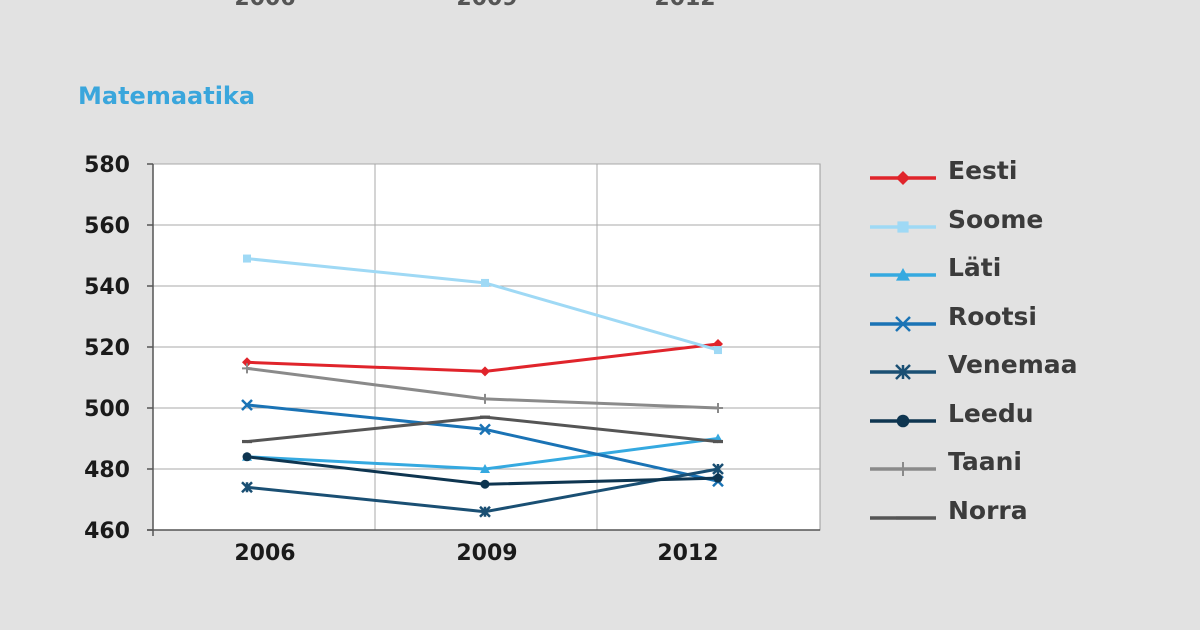 This screenshot has height=630, width=1200. Describe the element at coordinates (988, 510) in the screenshot. I see `legend-label: Norra` at that location.